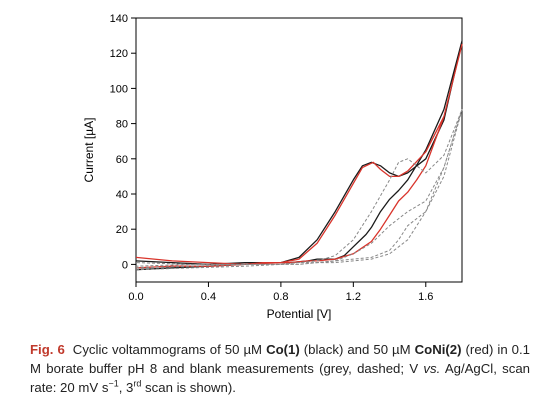  What do you see at coordinates (113, 383) in the screenshot?
I see `caption-exponent: −1` at bounding box center [113, 383].